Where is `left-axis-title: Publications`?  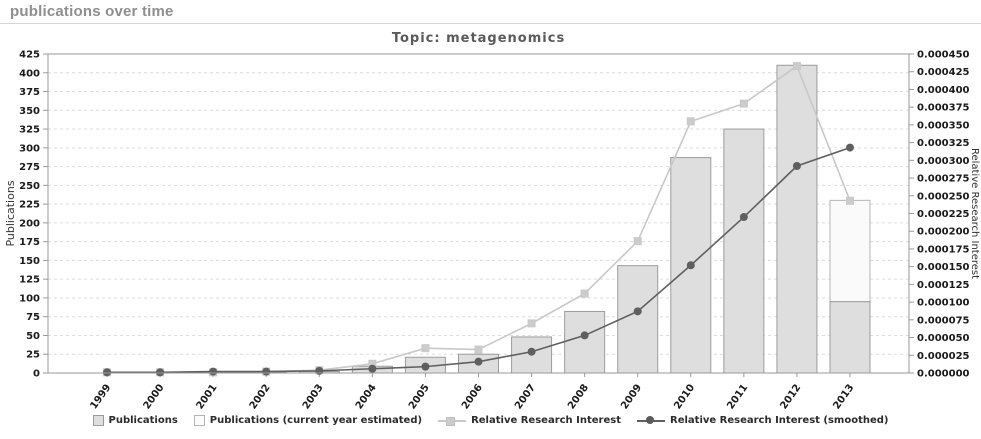 left-axis-title: Publications is located at coordinates (10, 213).